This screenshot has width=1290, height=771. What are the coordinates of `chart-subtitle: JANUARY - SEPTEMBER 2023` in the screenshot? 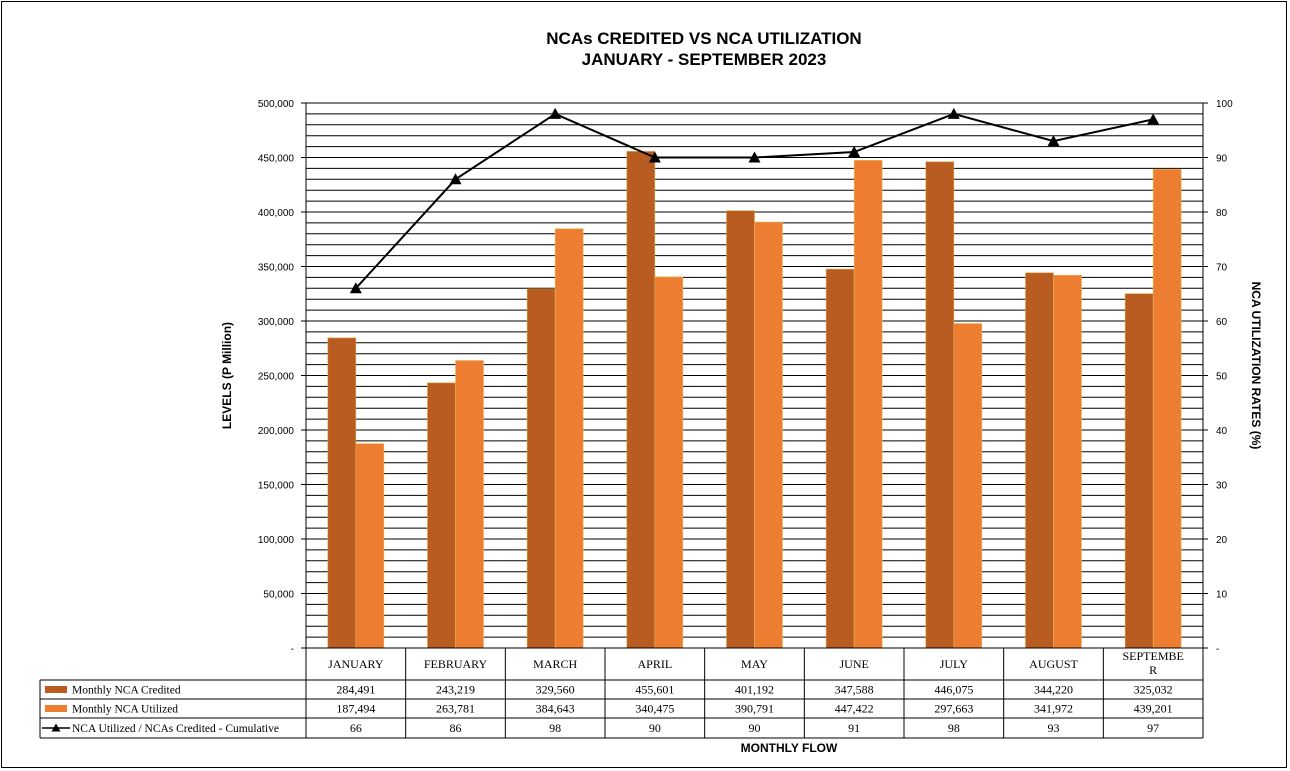 It's located at (704, 59).